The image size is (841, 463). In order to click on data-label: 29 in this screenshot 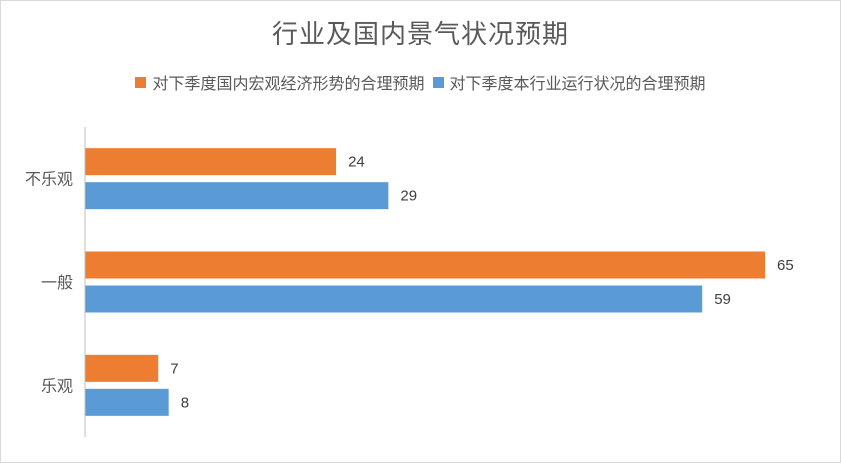, I will do `click(408, 196)`.